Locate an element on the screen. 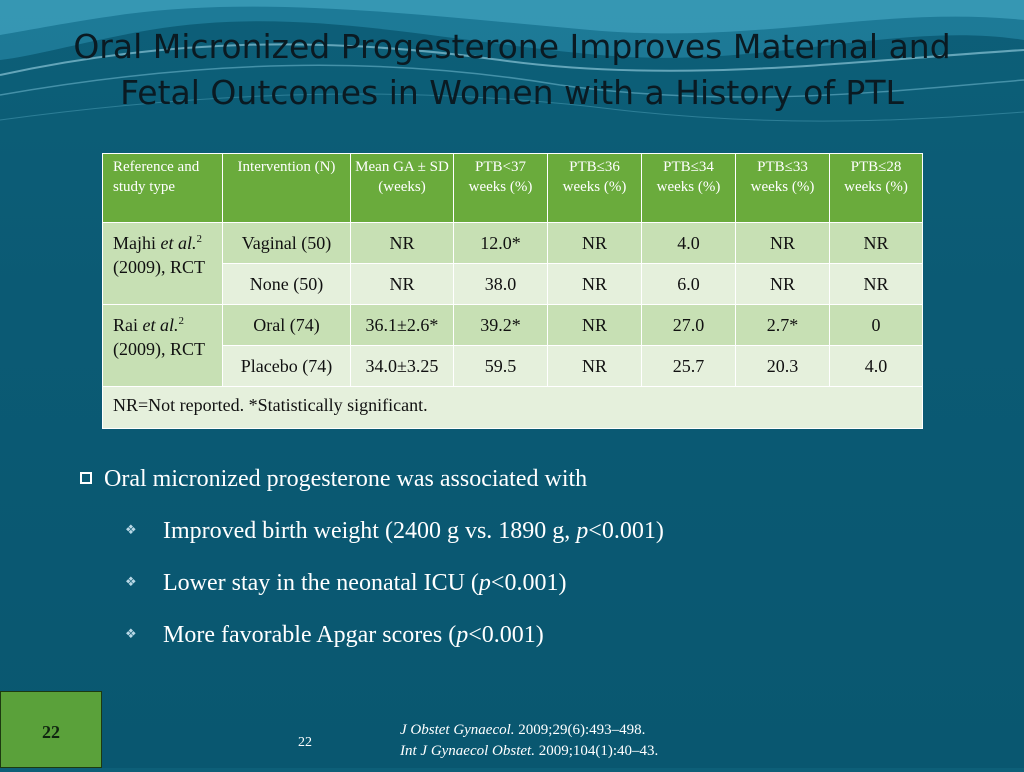  table-cell: Placebo (74) is located at coordinates (286, 366).